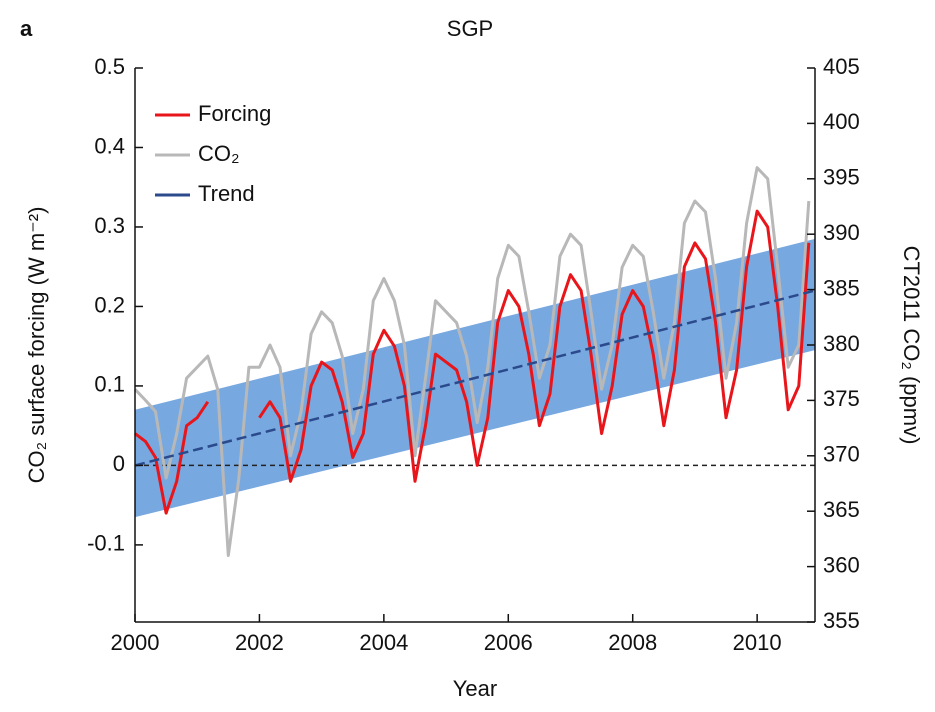 The height and width of the screenshot is (712, 935). I want to click on y2-axis-label: CT2011 CO₂ (ppmv), so click(911, 345).